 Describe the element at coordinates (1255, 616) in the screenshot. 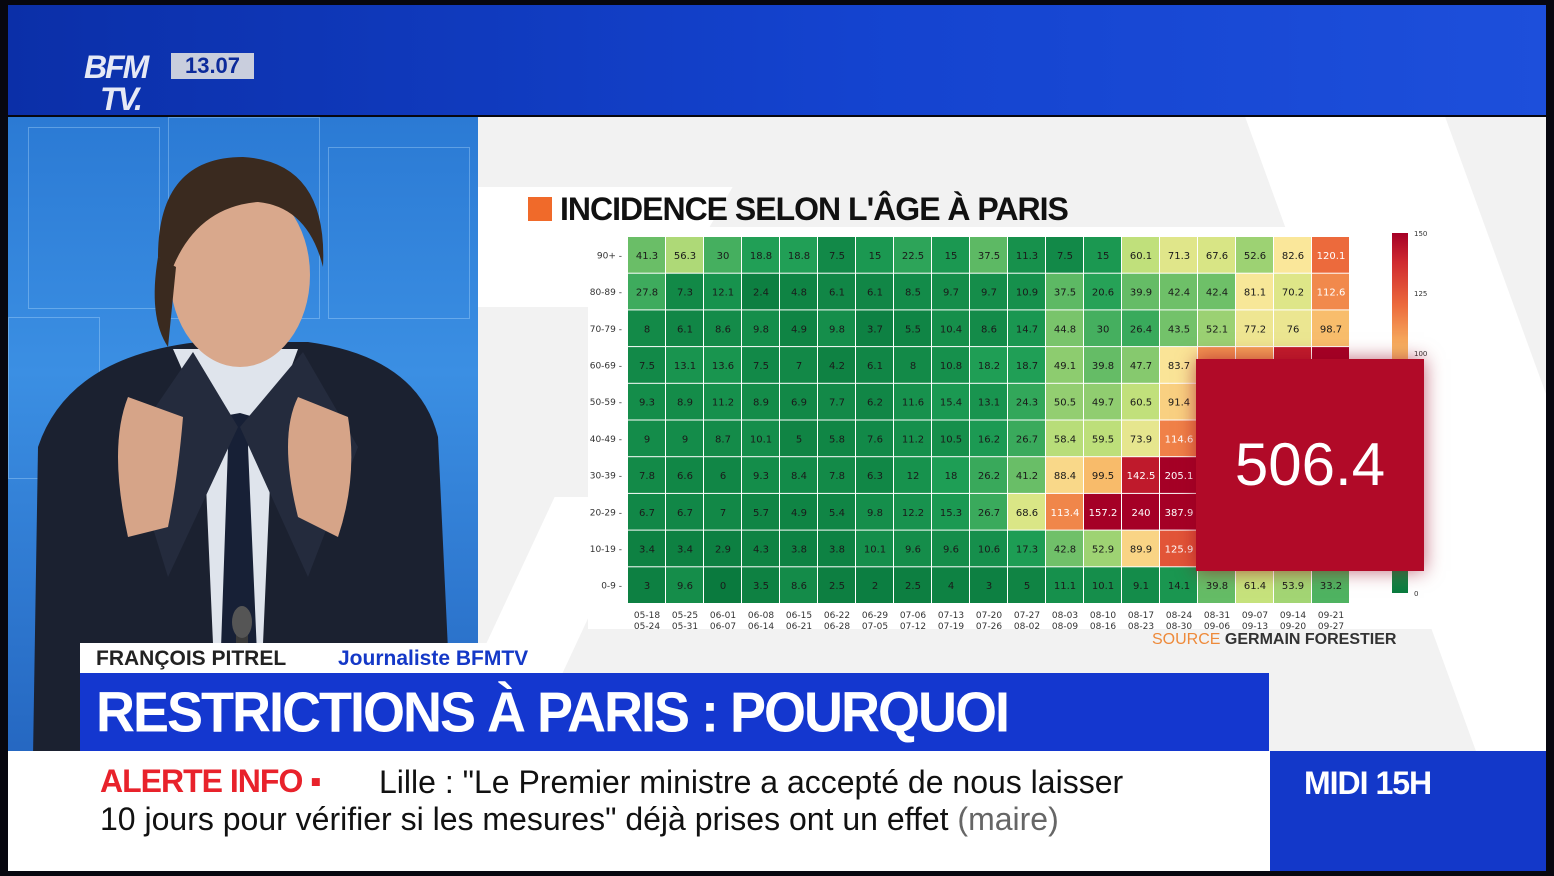

I see `x-tick-label-start: 09-07` at that location.